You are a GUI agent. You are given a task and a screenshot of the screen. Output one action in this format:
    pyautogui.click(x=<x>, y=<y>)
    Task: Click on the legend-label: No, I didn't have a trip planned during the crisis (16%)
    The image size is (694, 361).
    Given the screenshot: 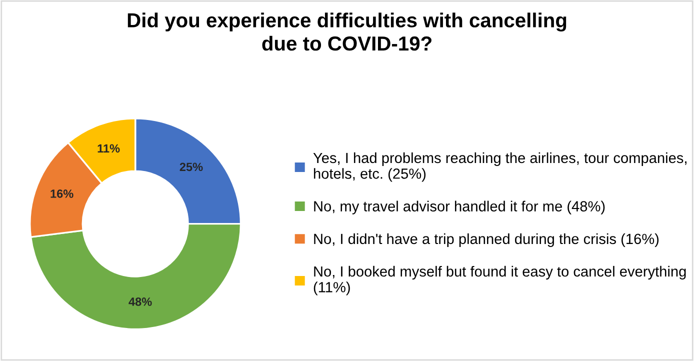 What is the action you would take?
    pyautogui.click(x=486, y=240)
    